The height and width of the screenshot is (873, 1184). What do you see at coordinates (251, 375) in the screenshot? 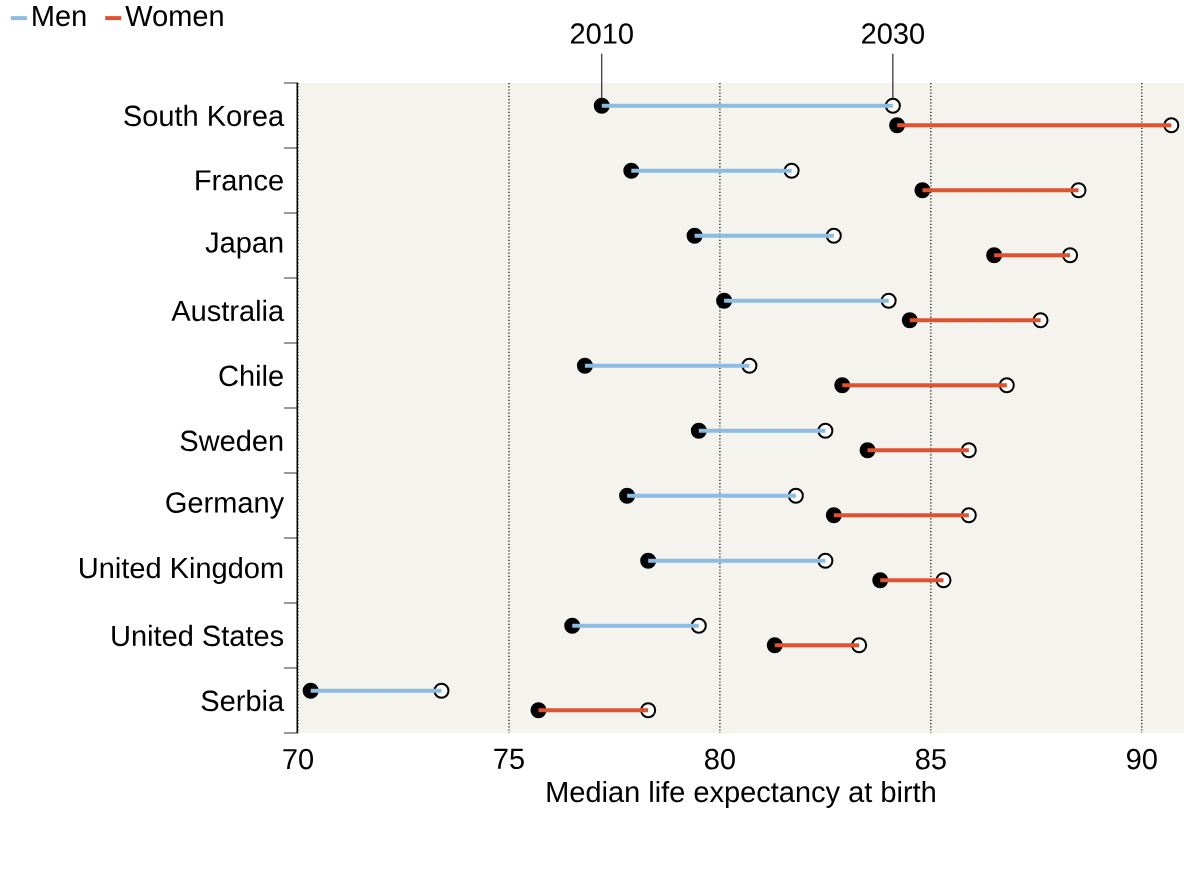
I see `y-tick-label: Chile` at bounding box center [251, 375].